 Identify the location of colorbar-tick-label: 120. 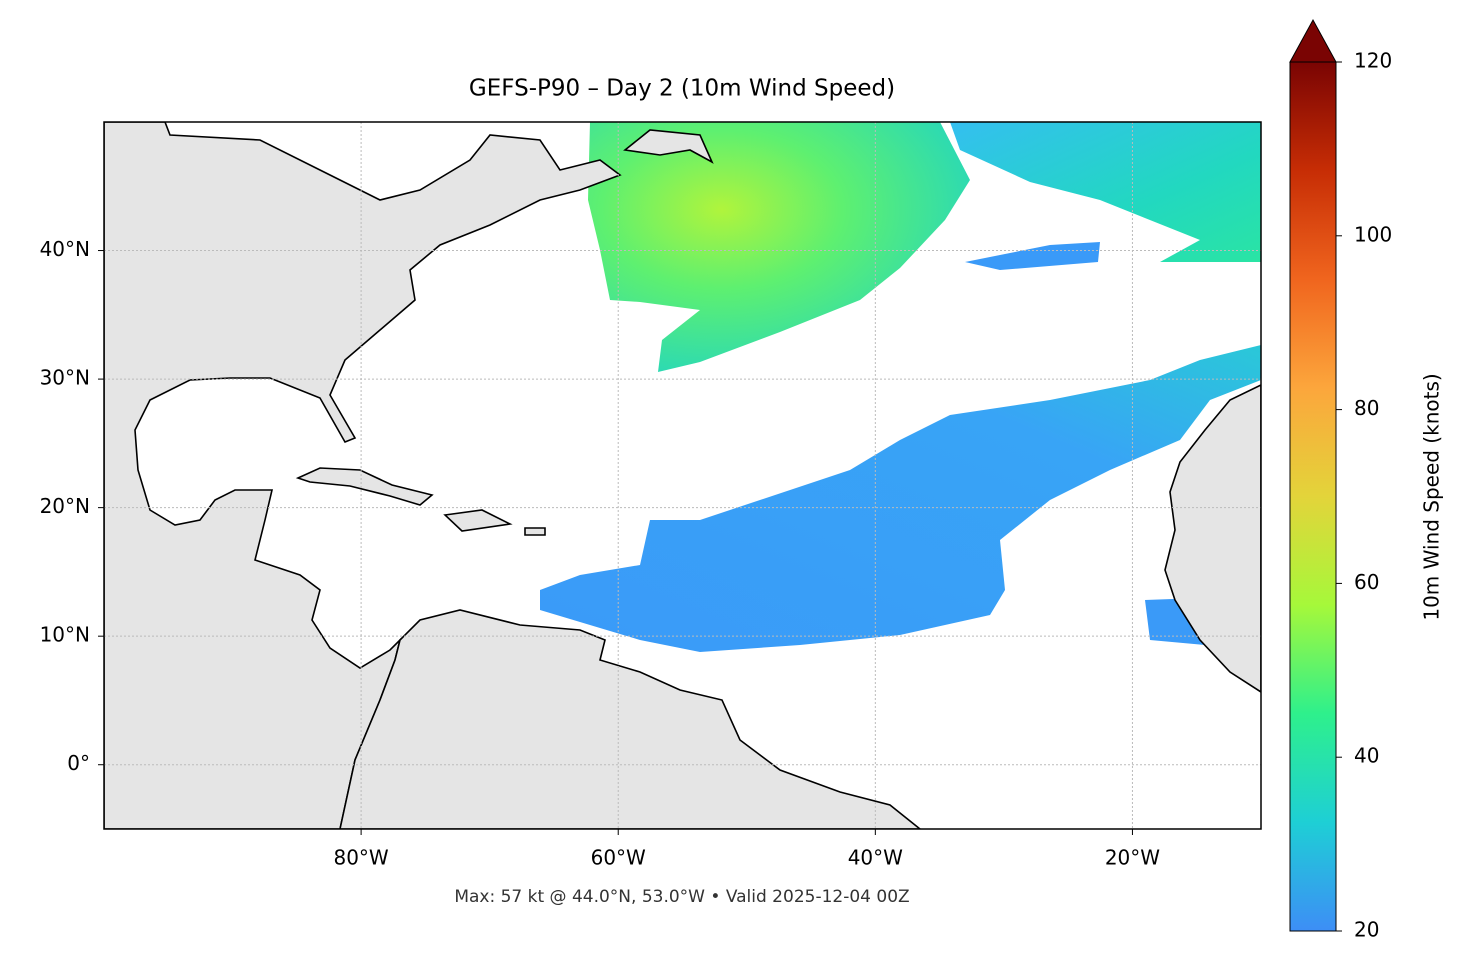
(1373, 61).